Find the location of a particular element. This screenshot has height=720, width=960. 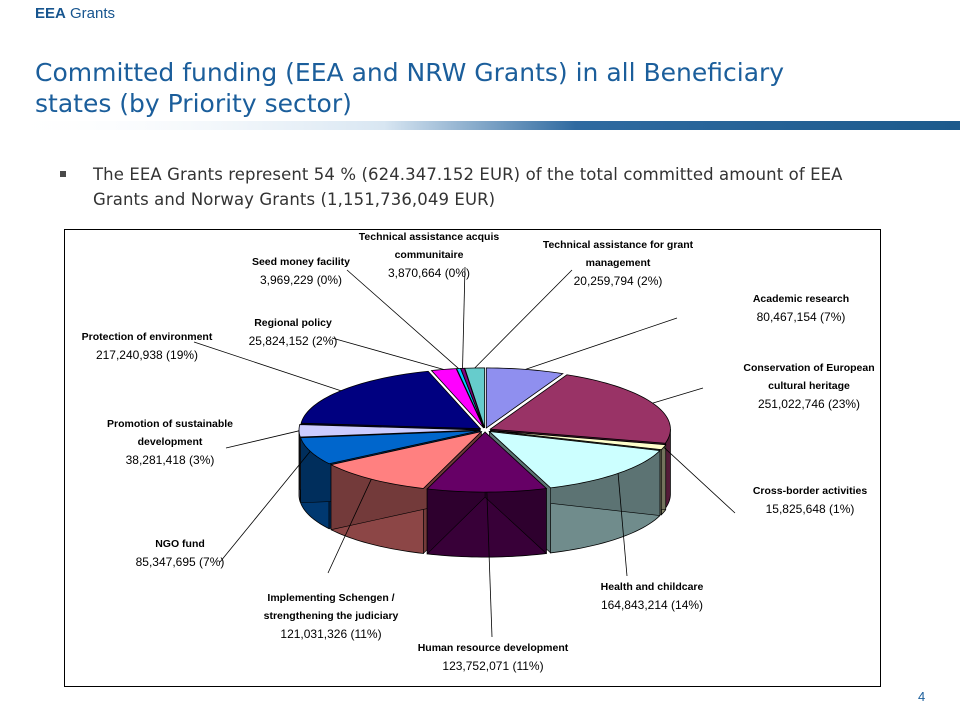

slice-label-name: Cross-border activities is located at coordinates (810, 491).